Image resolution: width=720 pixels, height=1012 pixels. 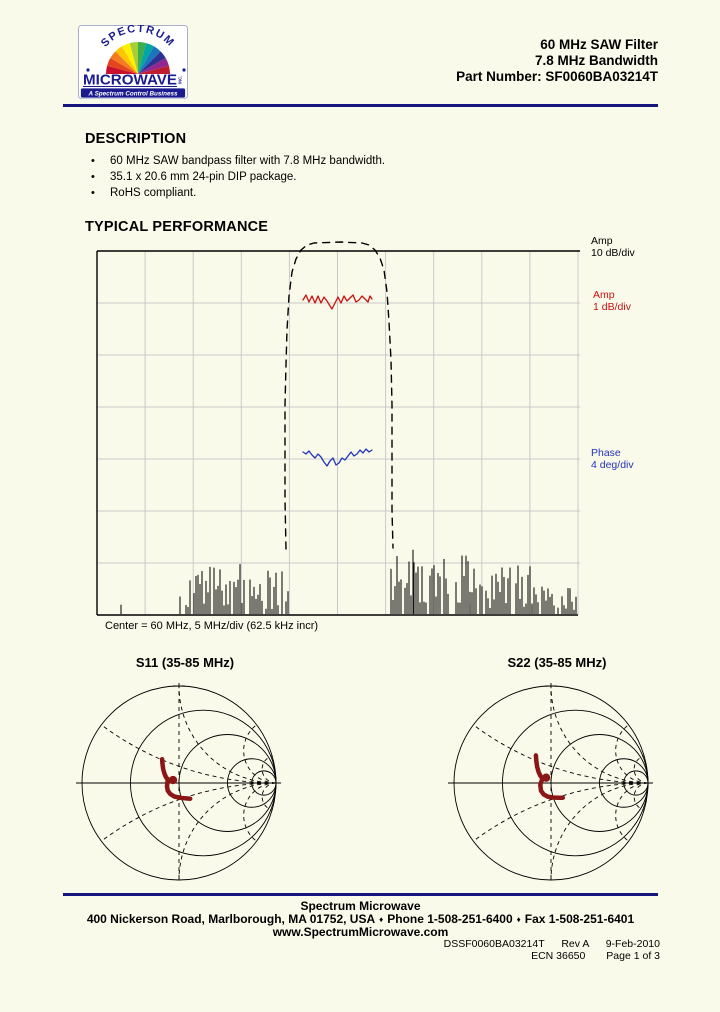 I want to click on logo-tagline-banner, so click(x=133, y=93).